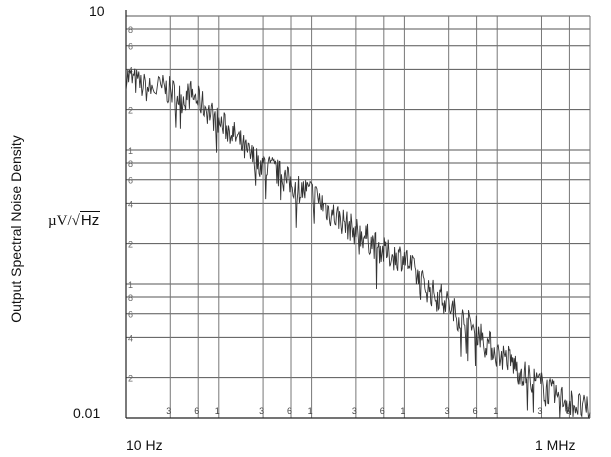 This screenshot has height=457, width=611. Describe the element at coordinates (97, 11) in the screenshot. I see `y-tick-label-top: 10` at that location.